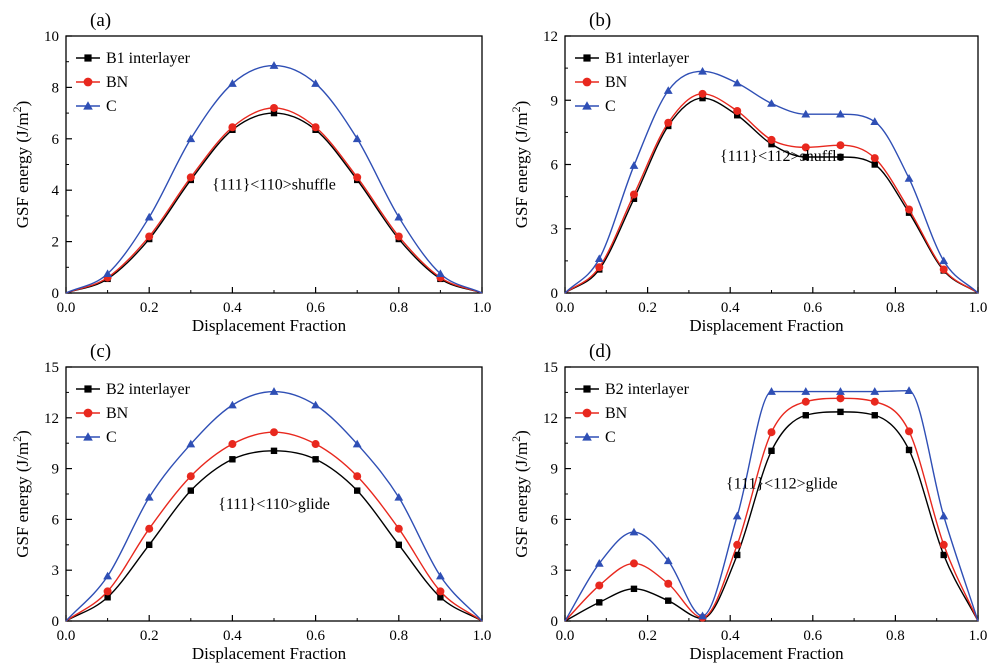 This screenshot has height=666, width=990. Describe the element at coordinates (274, 184) in the screenshot. I see `annotation-label: {111}<110>shuffle` at that location.